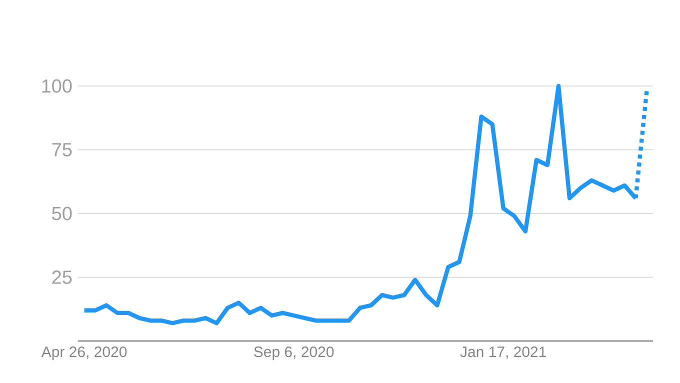 This screenshot has width=680, height=383. What do you see at coordinates (294, 353) in the screenshot?
I see `x-tick-label: Sep 6, 2020` at bounding box center [294, 353].